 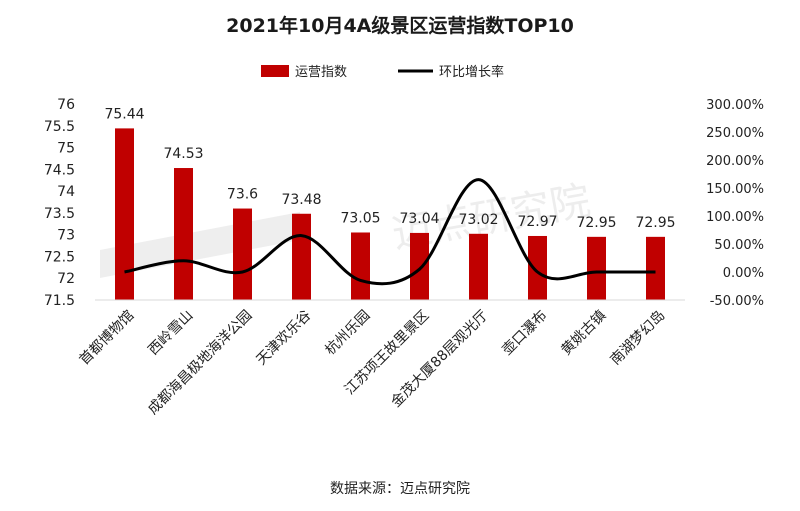 What do you see at coordinates (66, 192) in the screenshot?
I see `left-tick-label: 74` at bounding box center [66, 192].